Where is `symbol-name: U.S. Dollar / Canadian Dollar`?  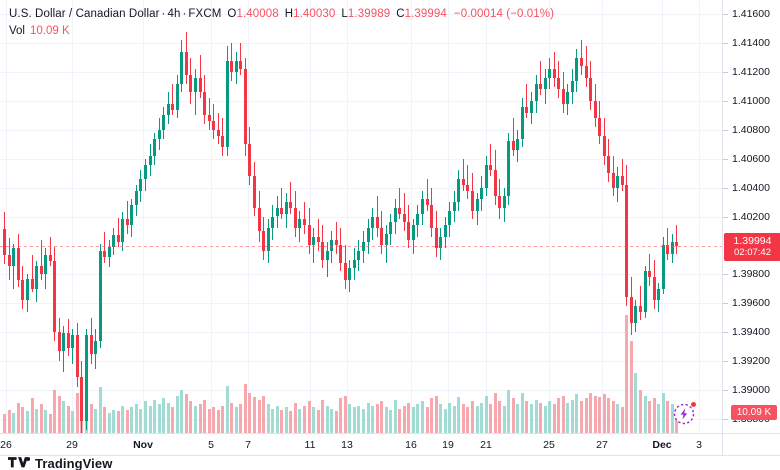
symbol-name: U.S. Dollar / Canadian Dollar is located at coordinates (84, 14).